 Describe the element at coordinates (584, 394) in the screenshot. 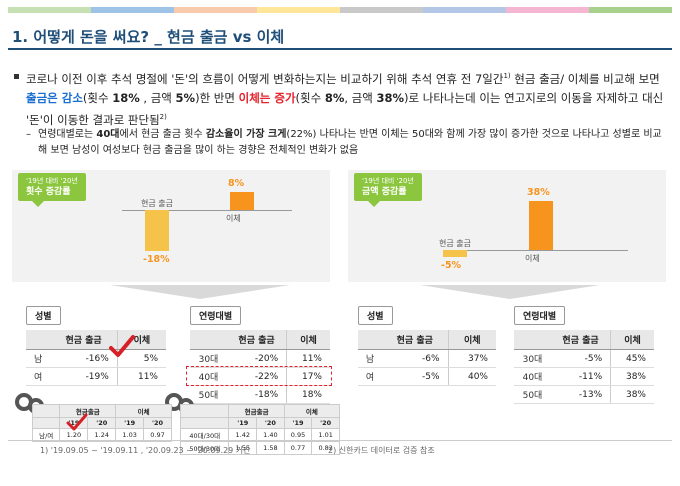

I see `table-row: 50대 -13% 38%` at that location.